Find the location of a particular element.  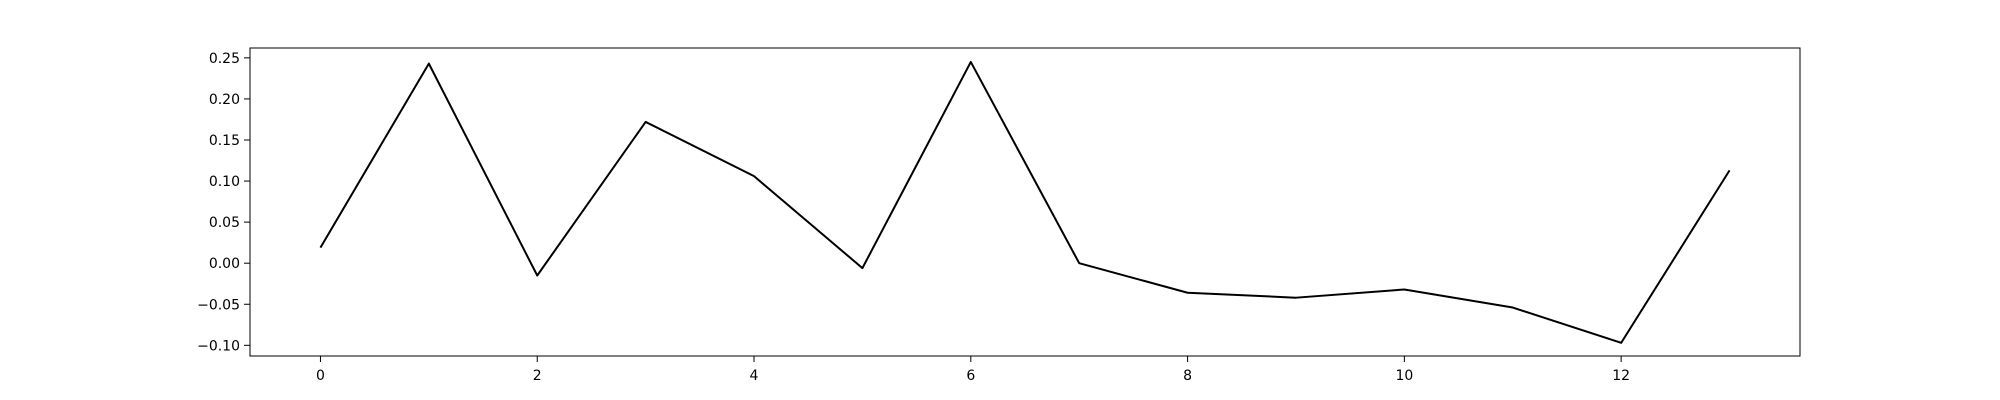

y-tick-label: 0.10 is located at coordinates (224, 182).